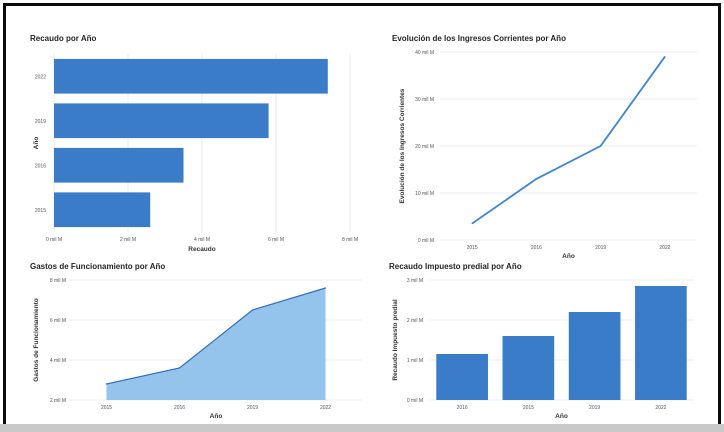 Image resolution: width=724 pixels, height=432 pixels. Describe the element at coordinates (40, 211) in the screenshot. I see `y-tick-label: 2015` at that location.